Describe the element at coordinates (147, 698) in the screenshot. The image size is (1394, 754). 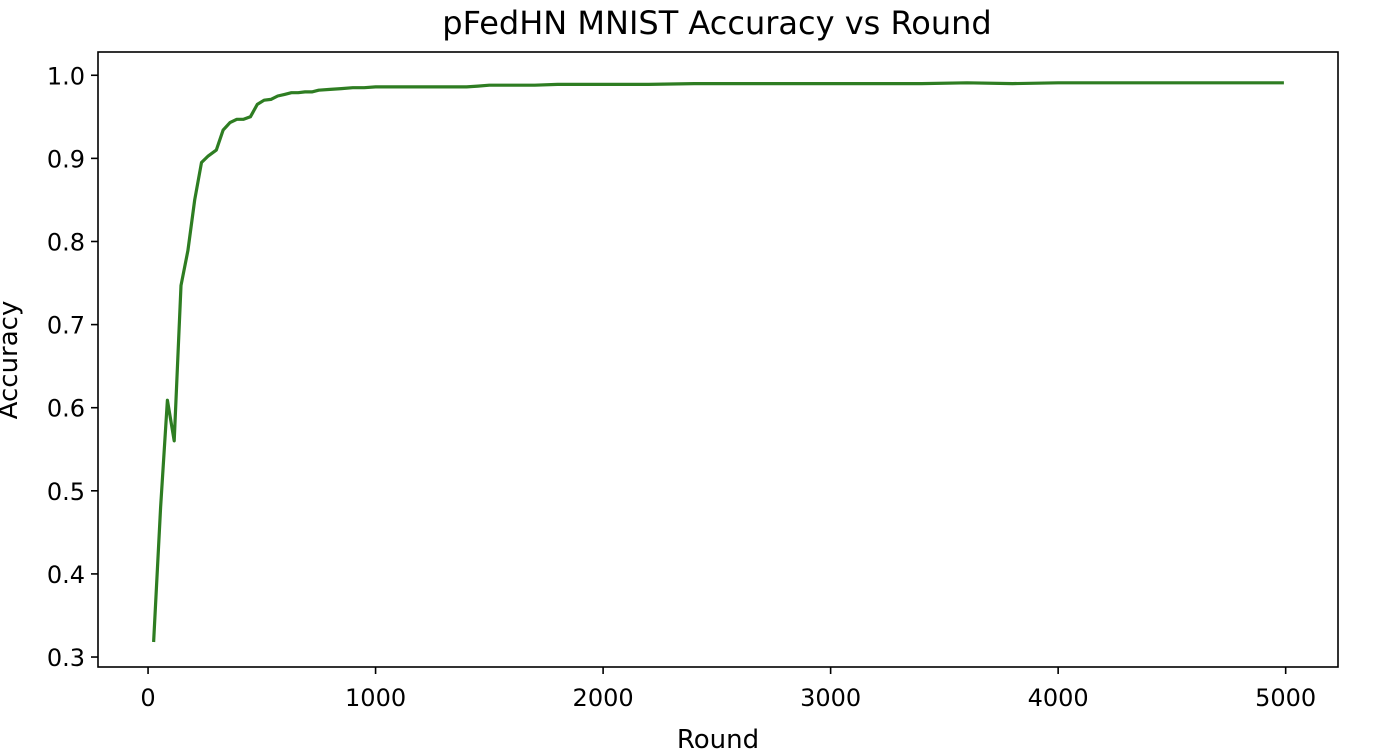
I see `x-tick-label: 0` at that location.